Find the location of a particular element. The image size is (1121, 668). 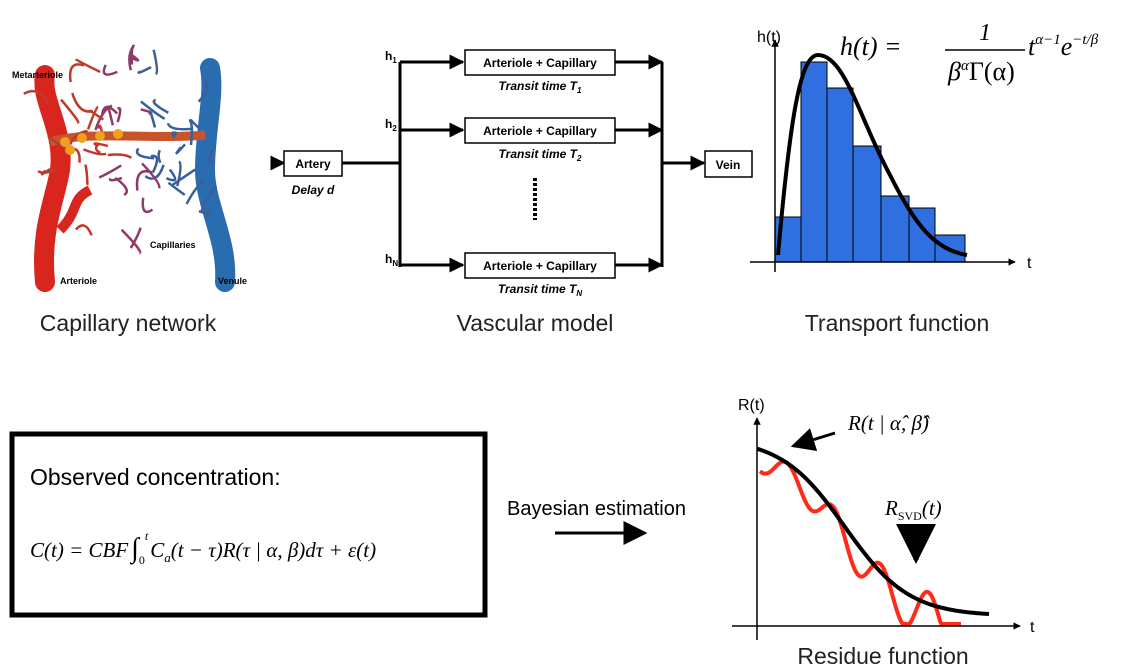

sup: α−1 is located at coordinates (1048, 40).